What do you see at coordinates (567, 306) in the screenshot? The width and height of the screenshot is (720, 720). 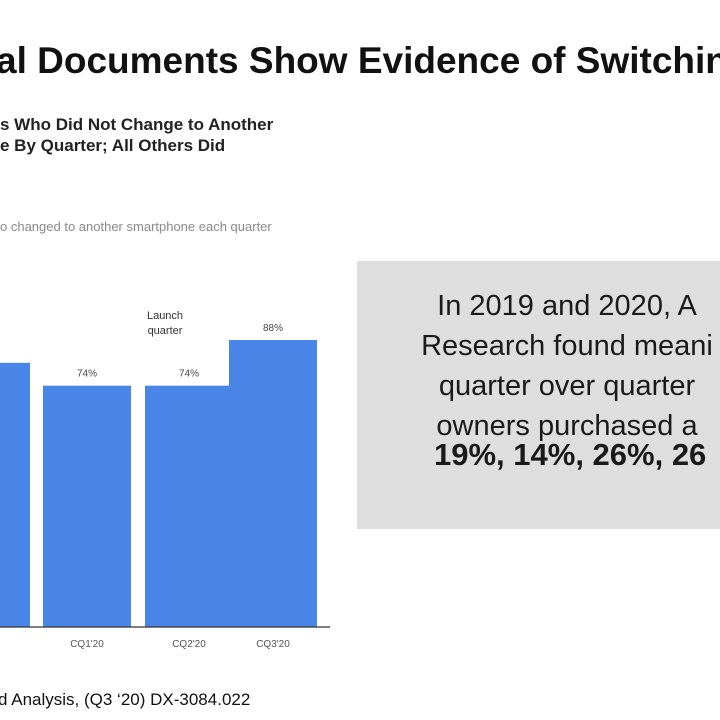 I see `callout-line-1: In 2019 and 2020, A` at bounding box center [567, 306].